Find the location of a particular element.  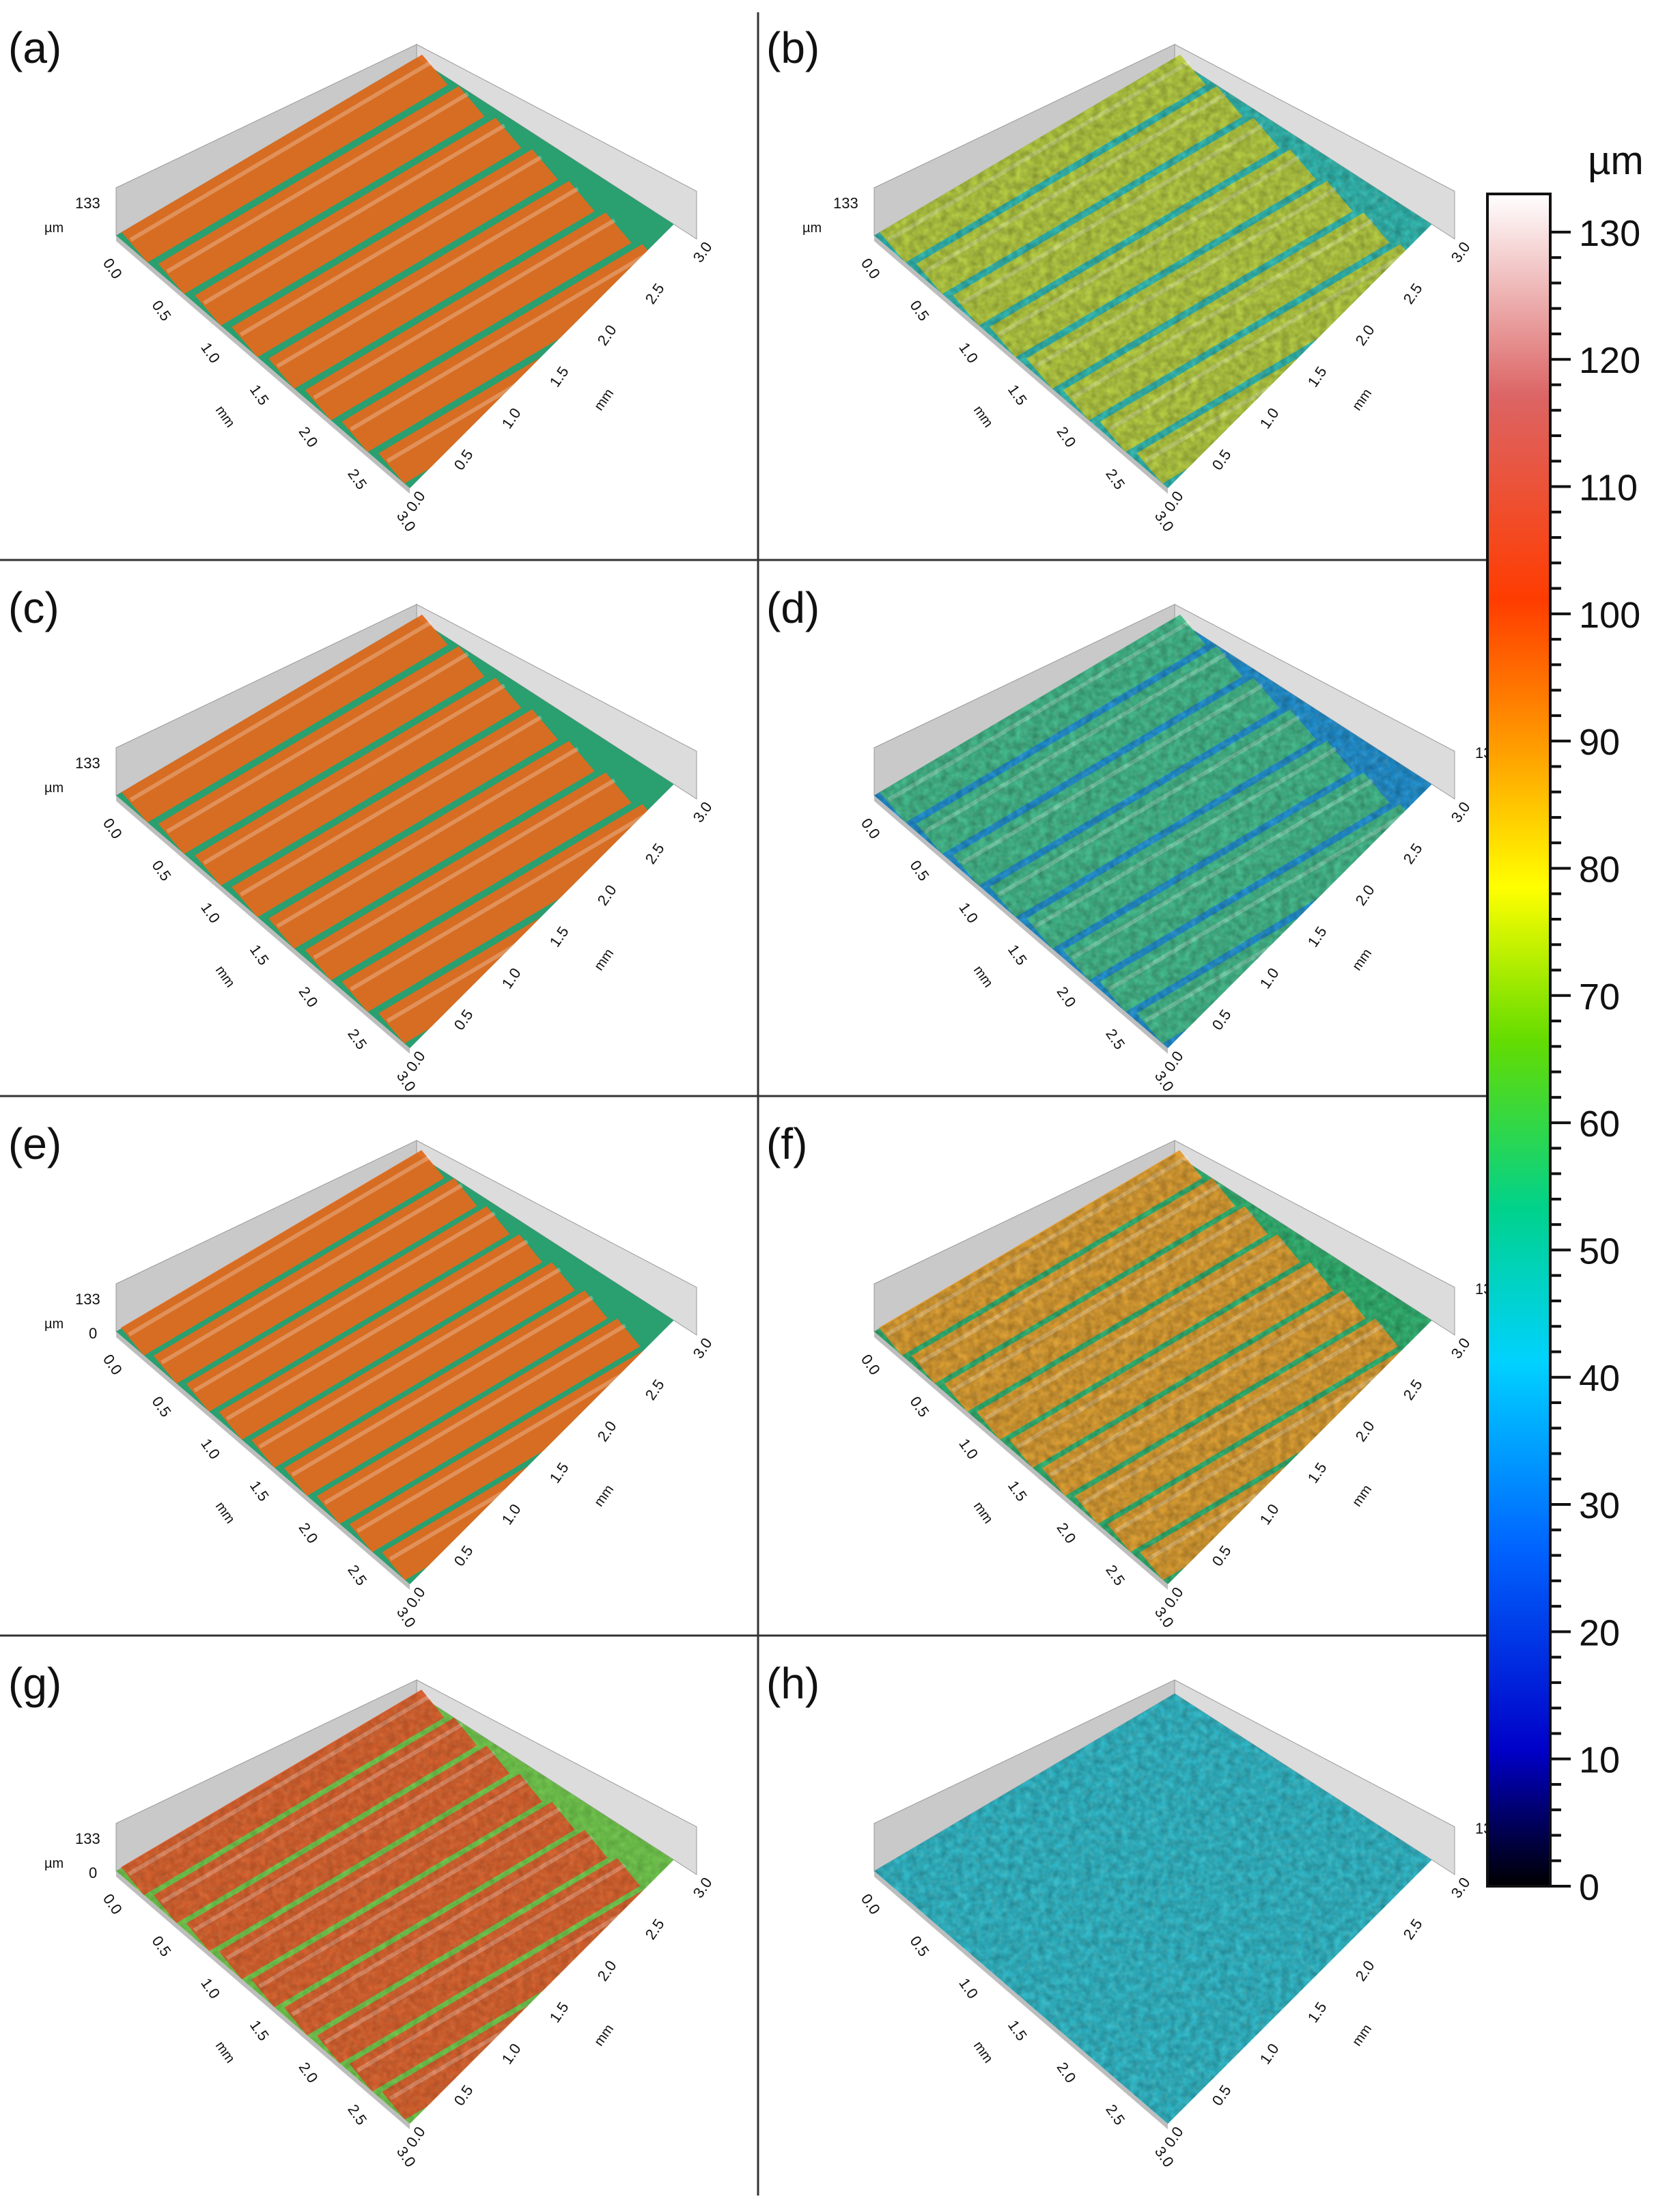

colorbar-tick-label: 70 is located at coordinates (1600, 997).